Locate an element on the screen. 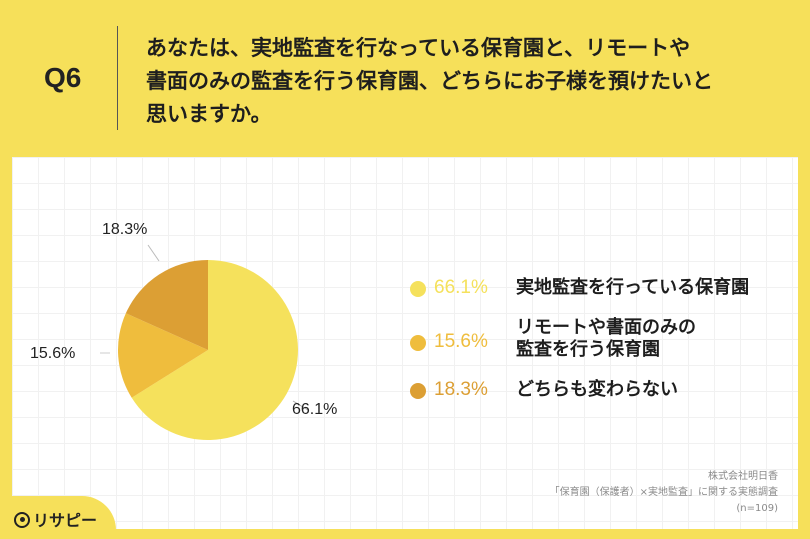 This screenshot has height=539, width=810. pie-chart is located at coordinates (204, 342).